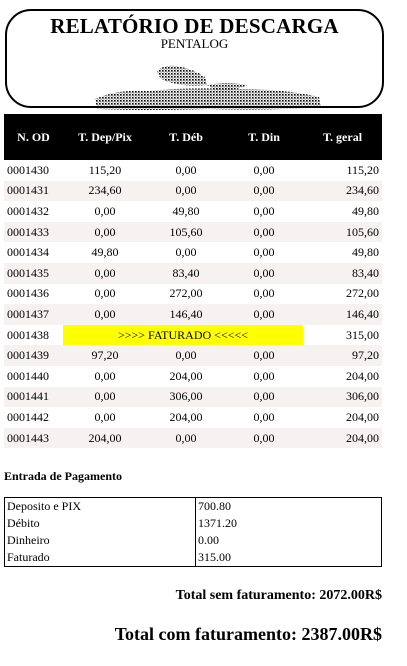 Image resolution: width=407 pixels, height=666 pixels. What do you see at coordinates (342, 355) in the screenshot?
I see `cell-geral: 97,20` at bounding box center [342, 355].